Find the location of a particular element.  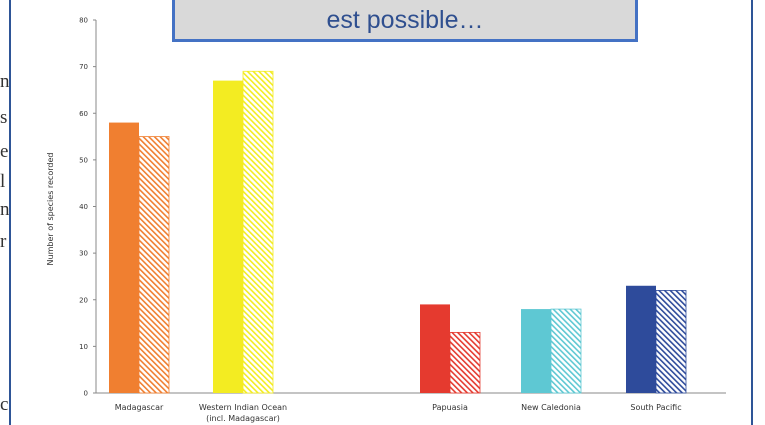

y-tick-label: 40 is located at coordinates (83, 207).